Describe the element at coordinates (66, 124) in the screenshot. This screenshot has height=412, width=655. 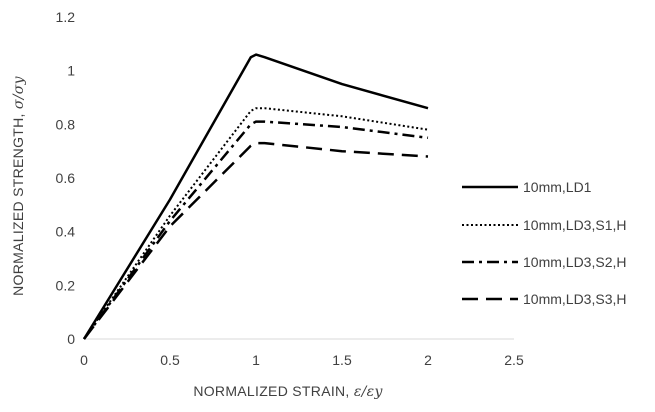
I see `y-tick-label: 0.8` at that location.